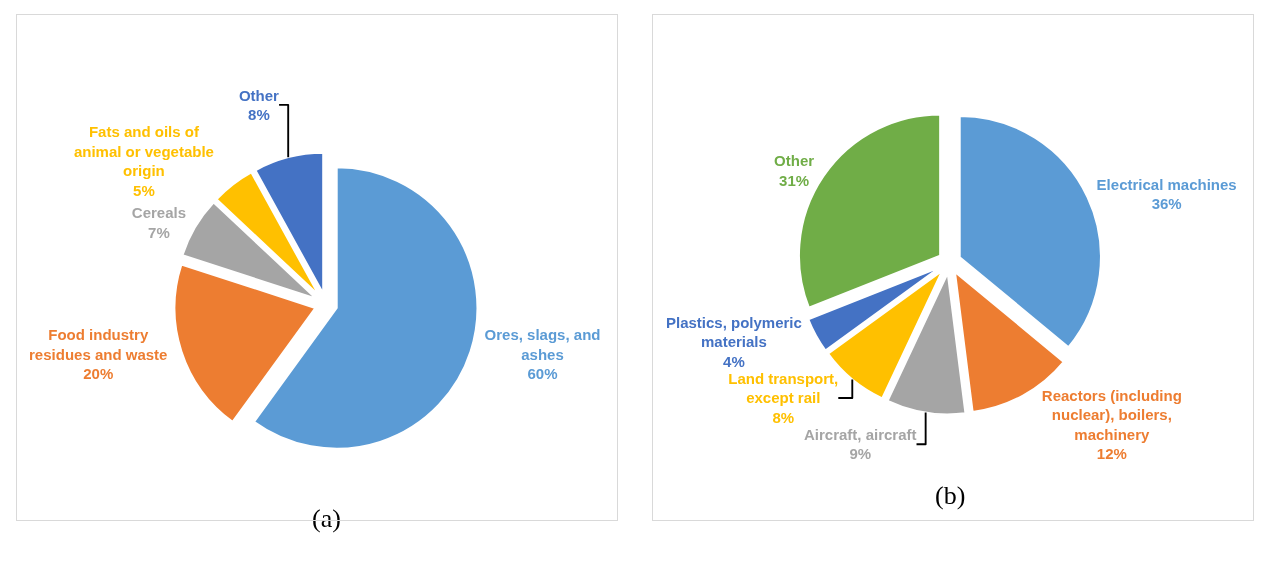 This screenshot has height=577, width=1266. What do you see at coordinates (860, 454) in the screenshot?
I see `data-label: 9%` at bounding box center [860, 454].